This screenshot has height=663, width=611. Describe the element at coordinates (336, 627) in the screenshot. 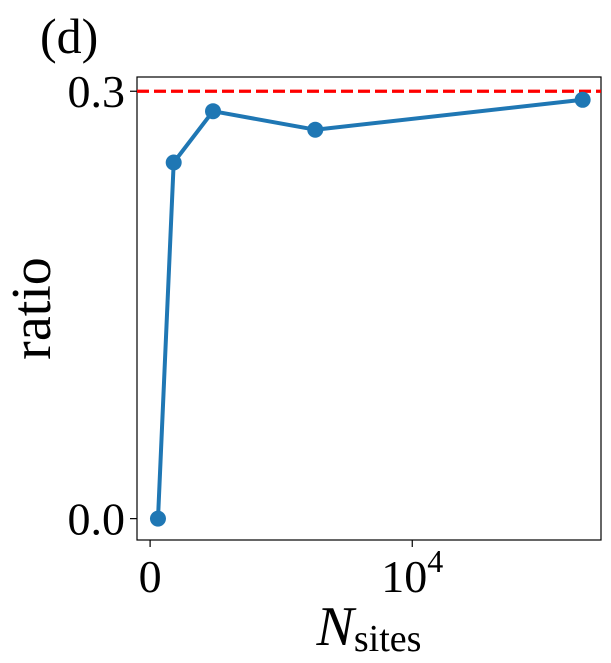

I see `x-axis-label-main: N` at that location.